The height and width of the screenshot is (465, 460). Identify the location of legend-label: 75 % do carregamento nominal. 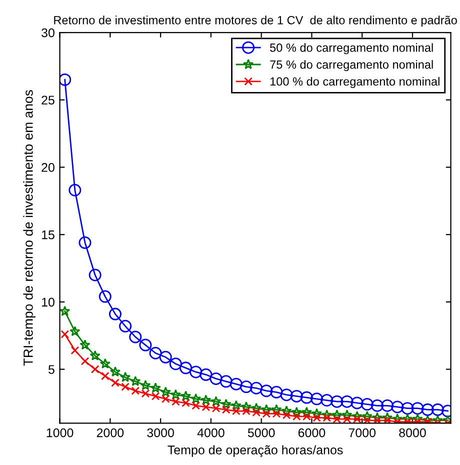
(351, 66).